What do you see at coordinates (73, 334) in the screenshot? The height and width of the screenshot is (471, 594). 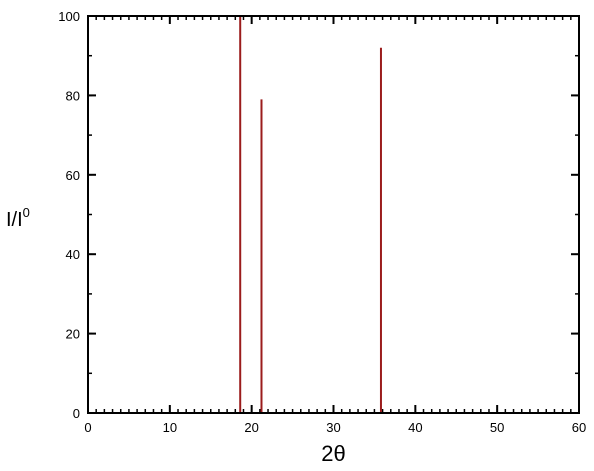 I see `y-tick-label: 20` at bounding box center [73, 334].